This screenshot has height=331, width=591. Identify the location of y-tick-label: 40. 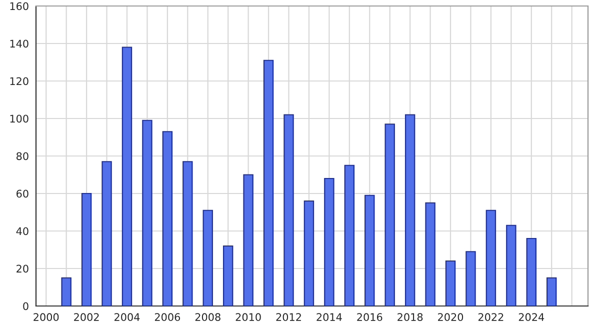
(22, 231).